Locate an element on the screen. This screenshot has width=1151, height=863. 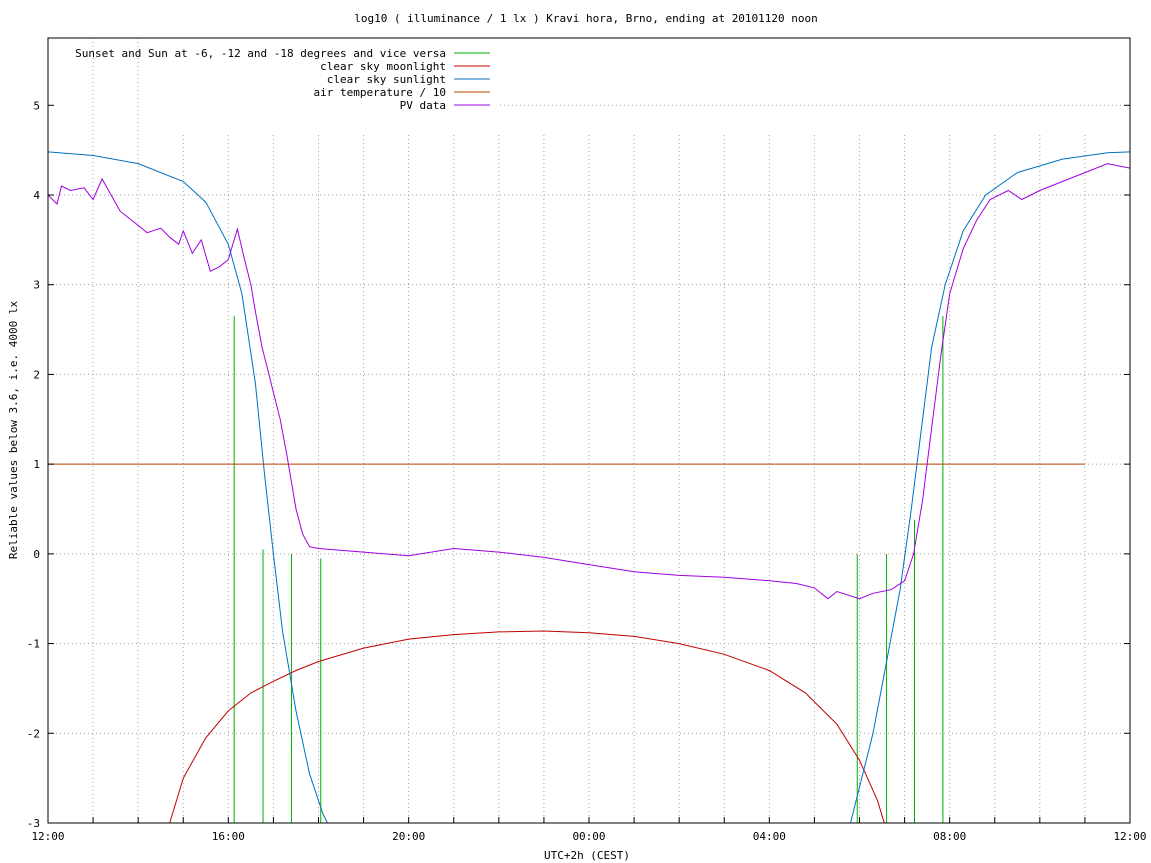
y-tick-label: 0 is located at coordinates (36, 554).